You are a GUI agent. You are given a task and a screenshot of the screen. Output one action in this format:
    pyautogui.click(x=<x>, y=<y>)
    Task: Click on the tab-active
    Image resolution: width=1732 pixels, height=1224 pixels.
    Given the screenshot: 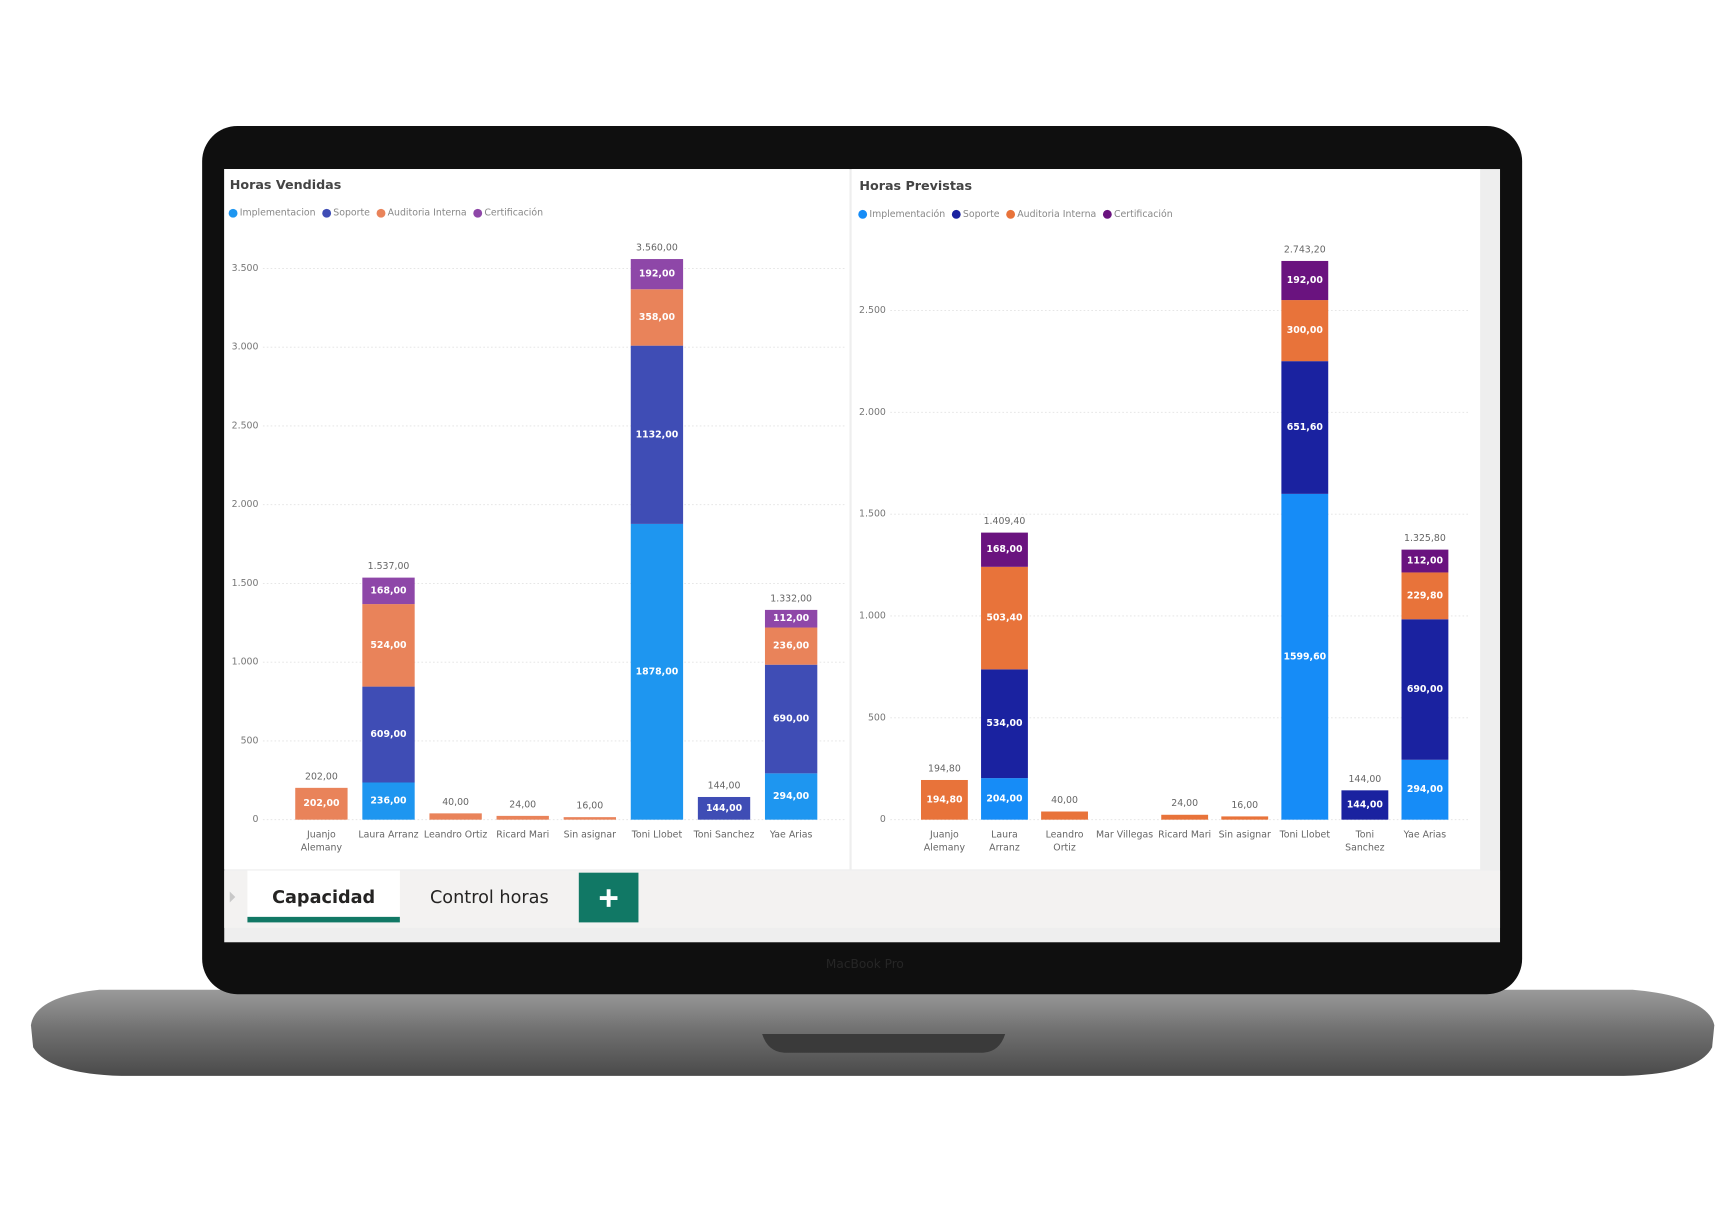 What is the action you would take?
    pyautogui.click(x=323, y=896)
    